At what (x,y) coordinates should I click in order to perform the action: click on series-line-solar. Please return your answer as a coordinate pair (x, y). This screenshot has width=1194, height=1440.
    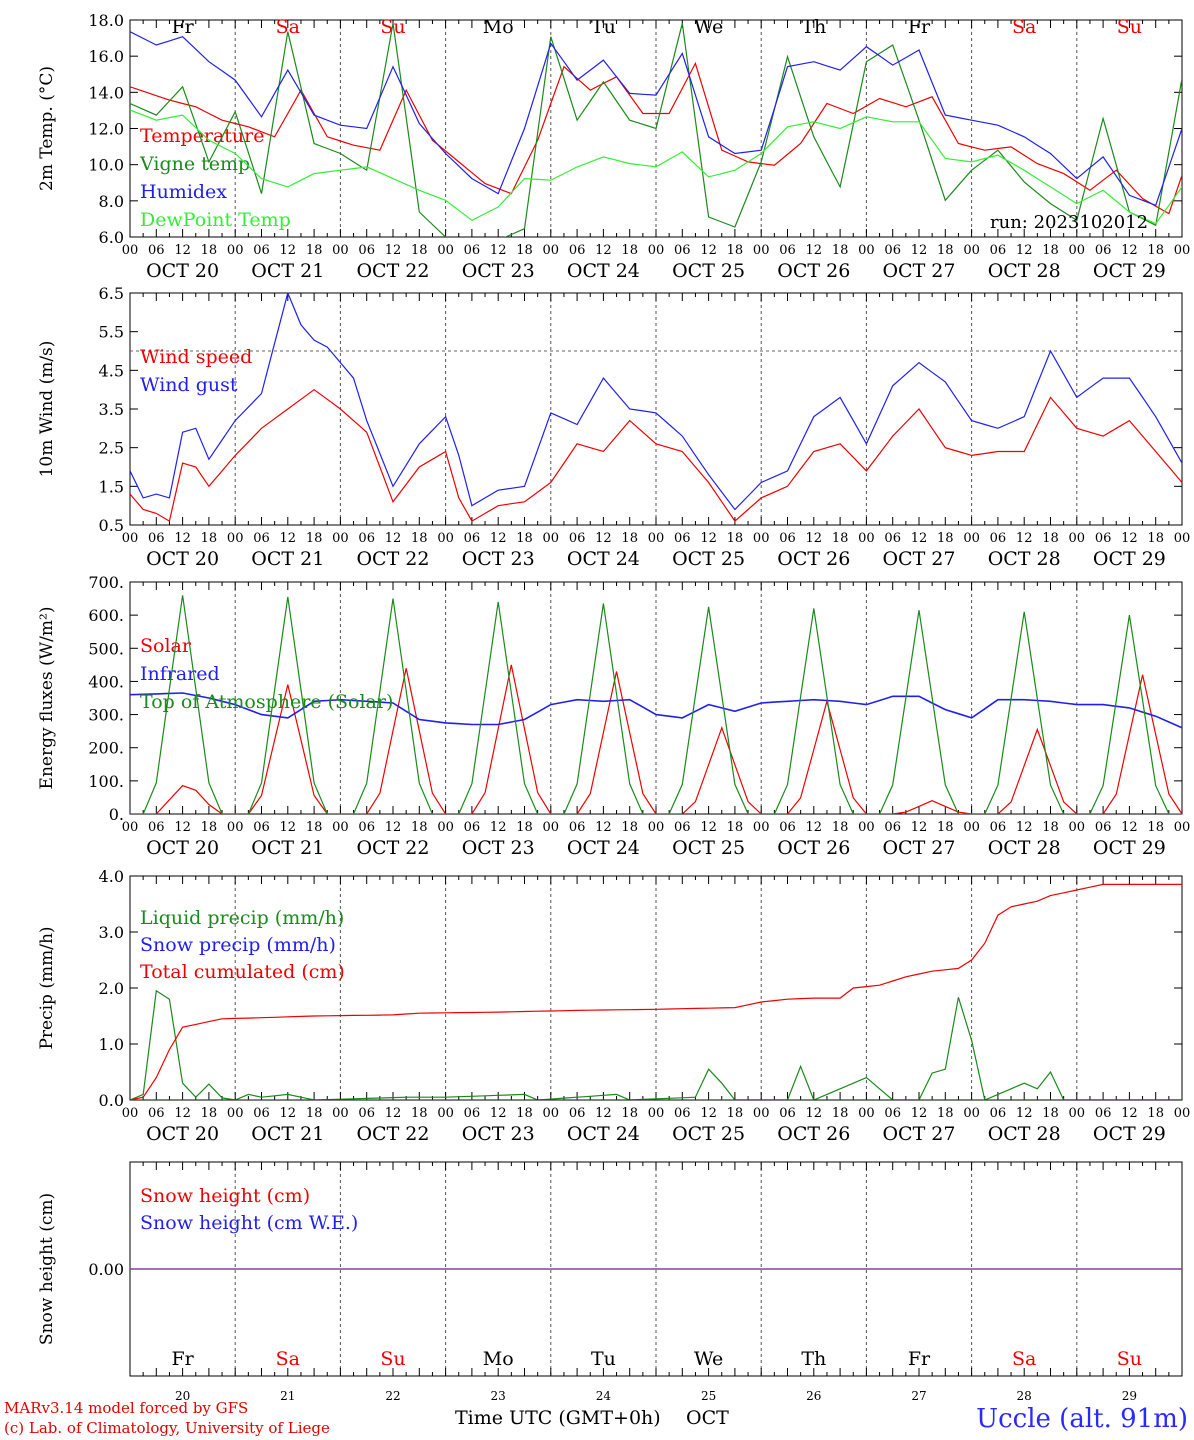
    Looking at the image, I should click on (656, 739).